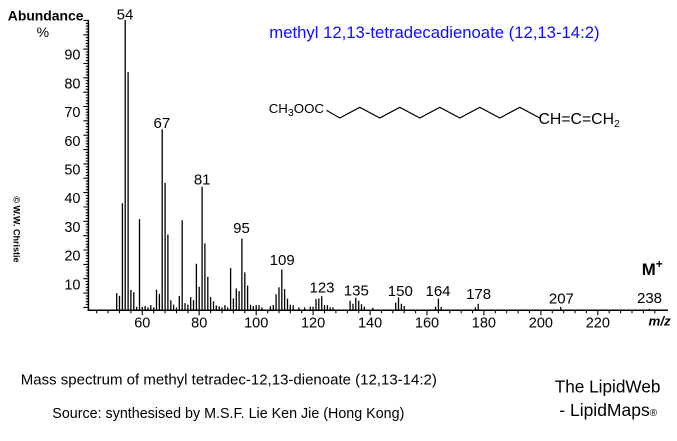 This screenshot has width=677, height=441. I want to click on svg-text: The LipidWeb, so click(608, 386).